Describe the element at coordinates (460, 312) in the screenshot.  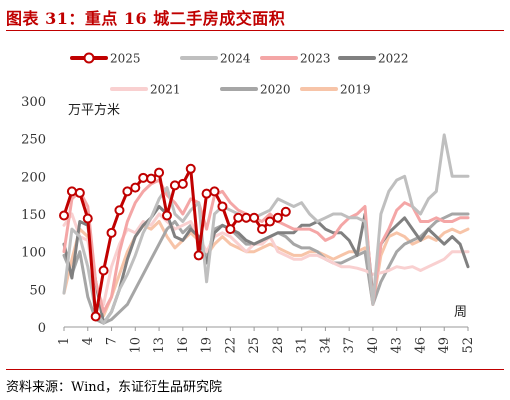
I see `x-axis-label: 周` at that location.